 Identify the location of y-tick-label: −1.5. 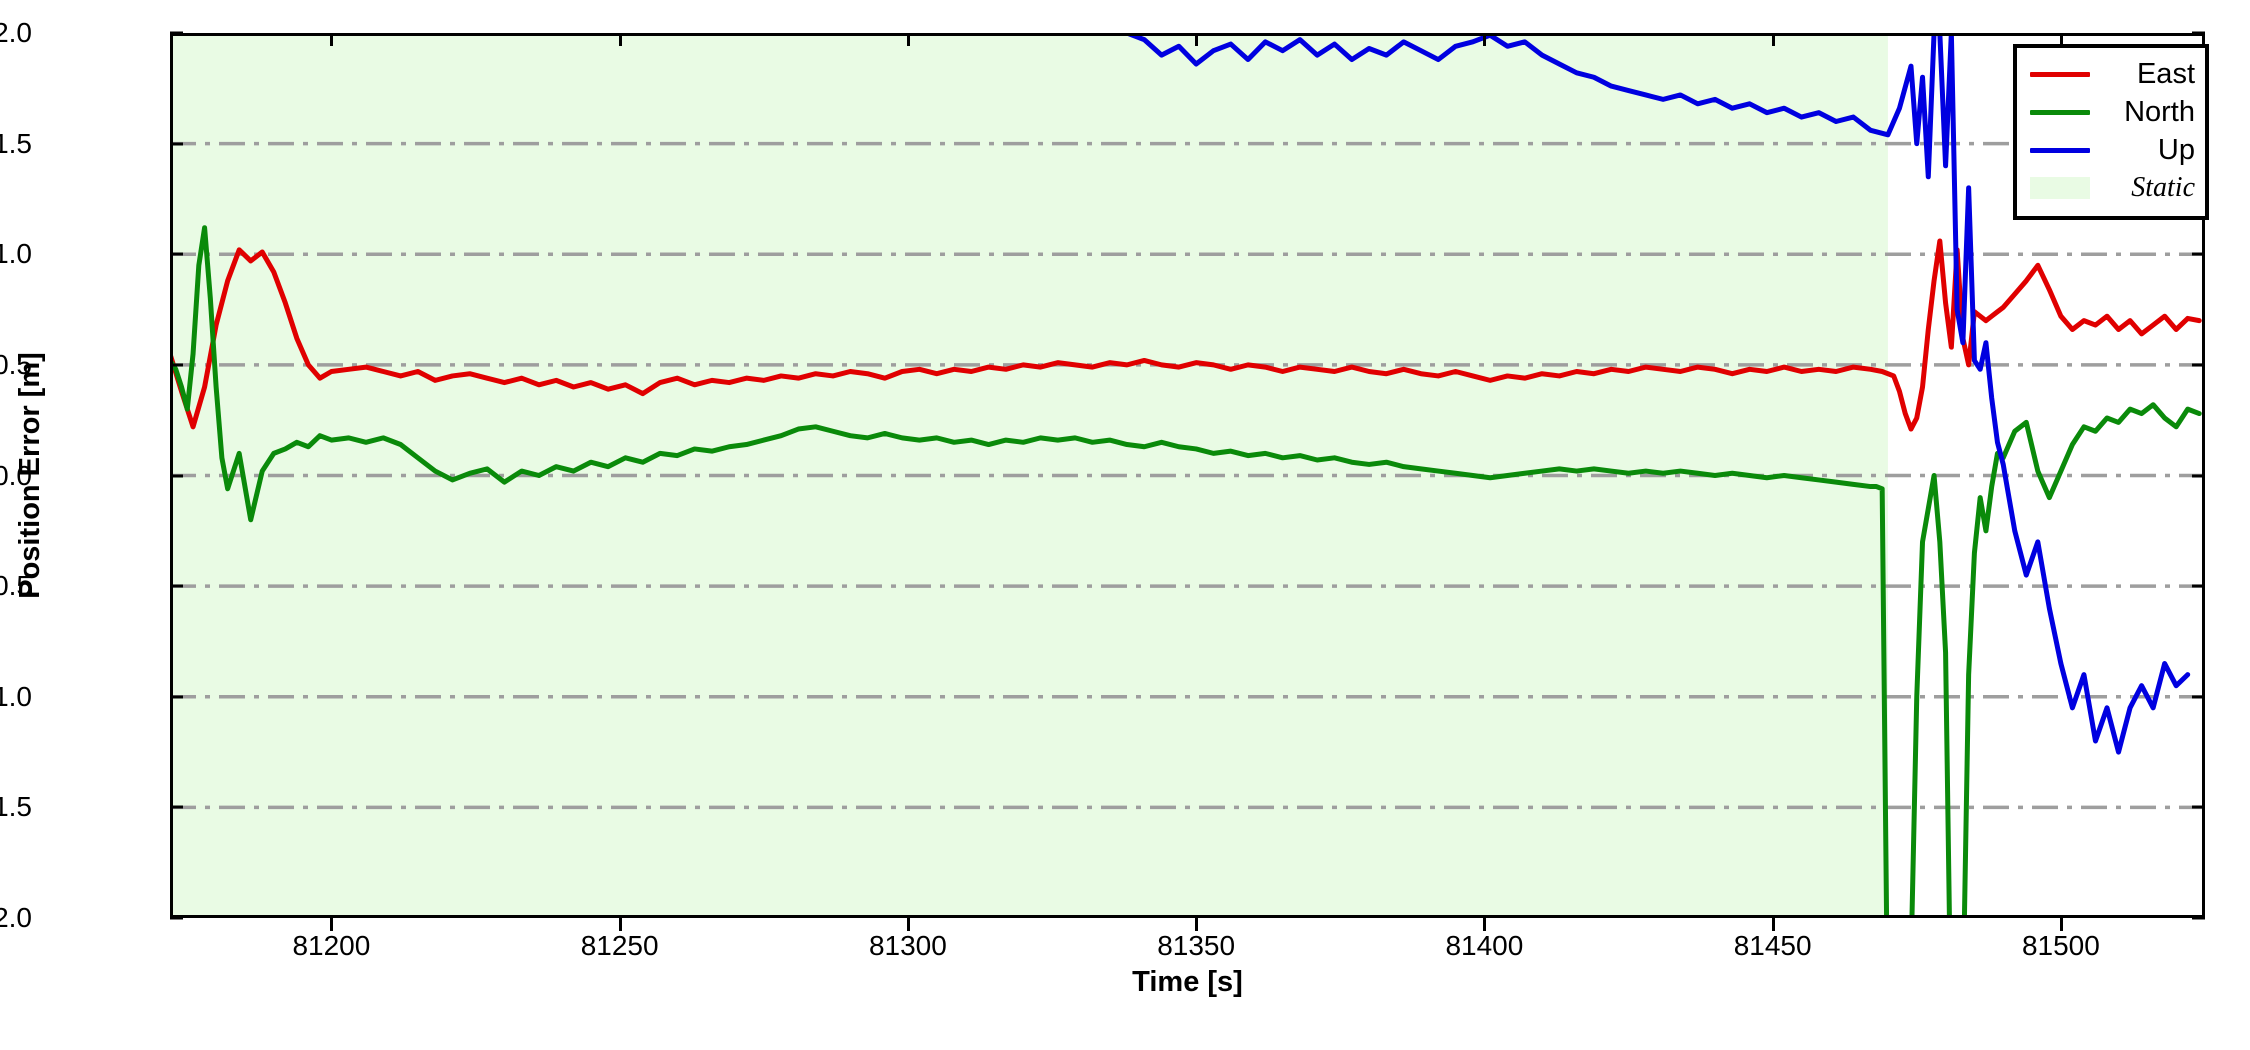
(16, 807).